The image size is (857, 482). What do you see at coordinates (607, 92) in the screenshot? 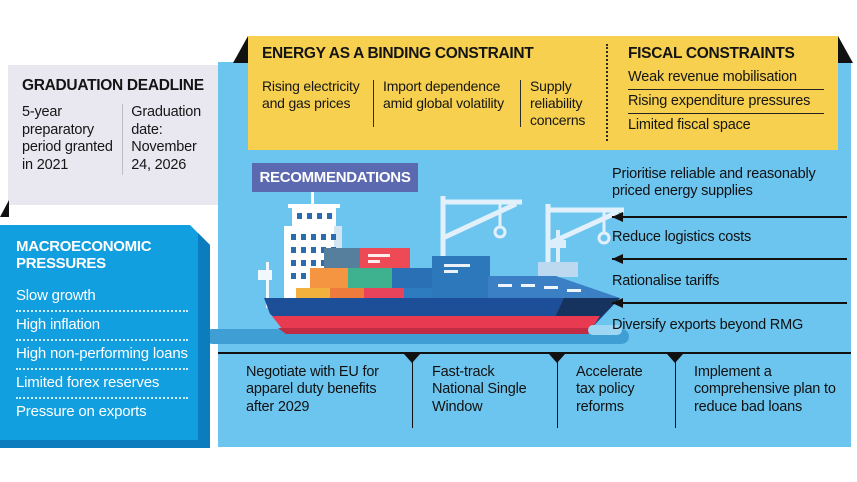
I see `dotted-divider` at bounding box center [607, 92].